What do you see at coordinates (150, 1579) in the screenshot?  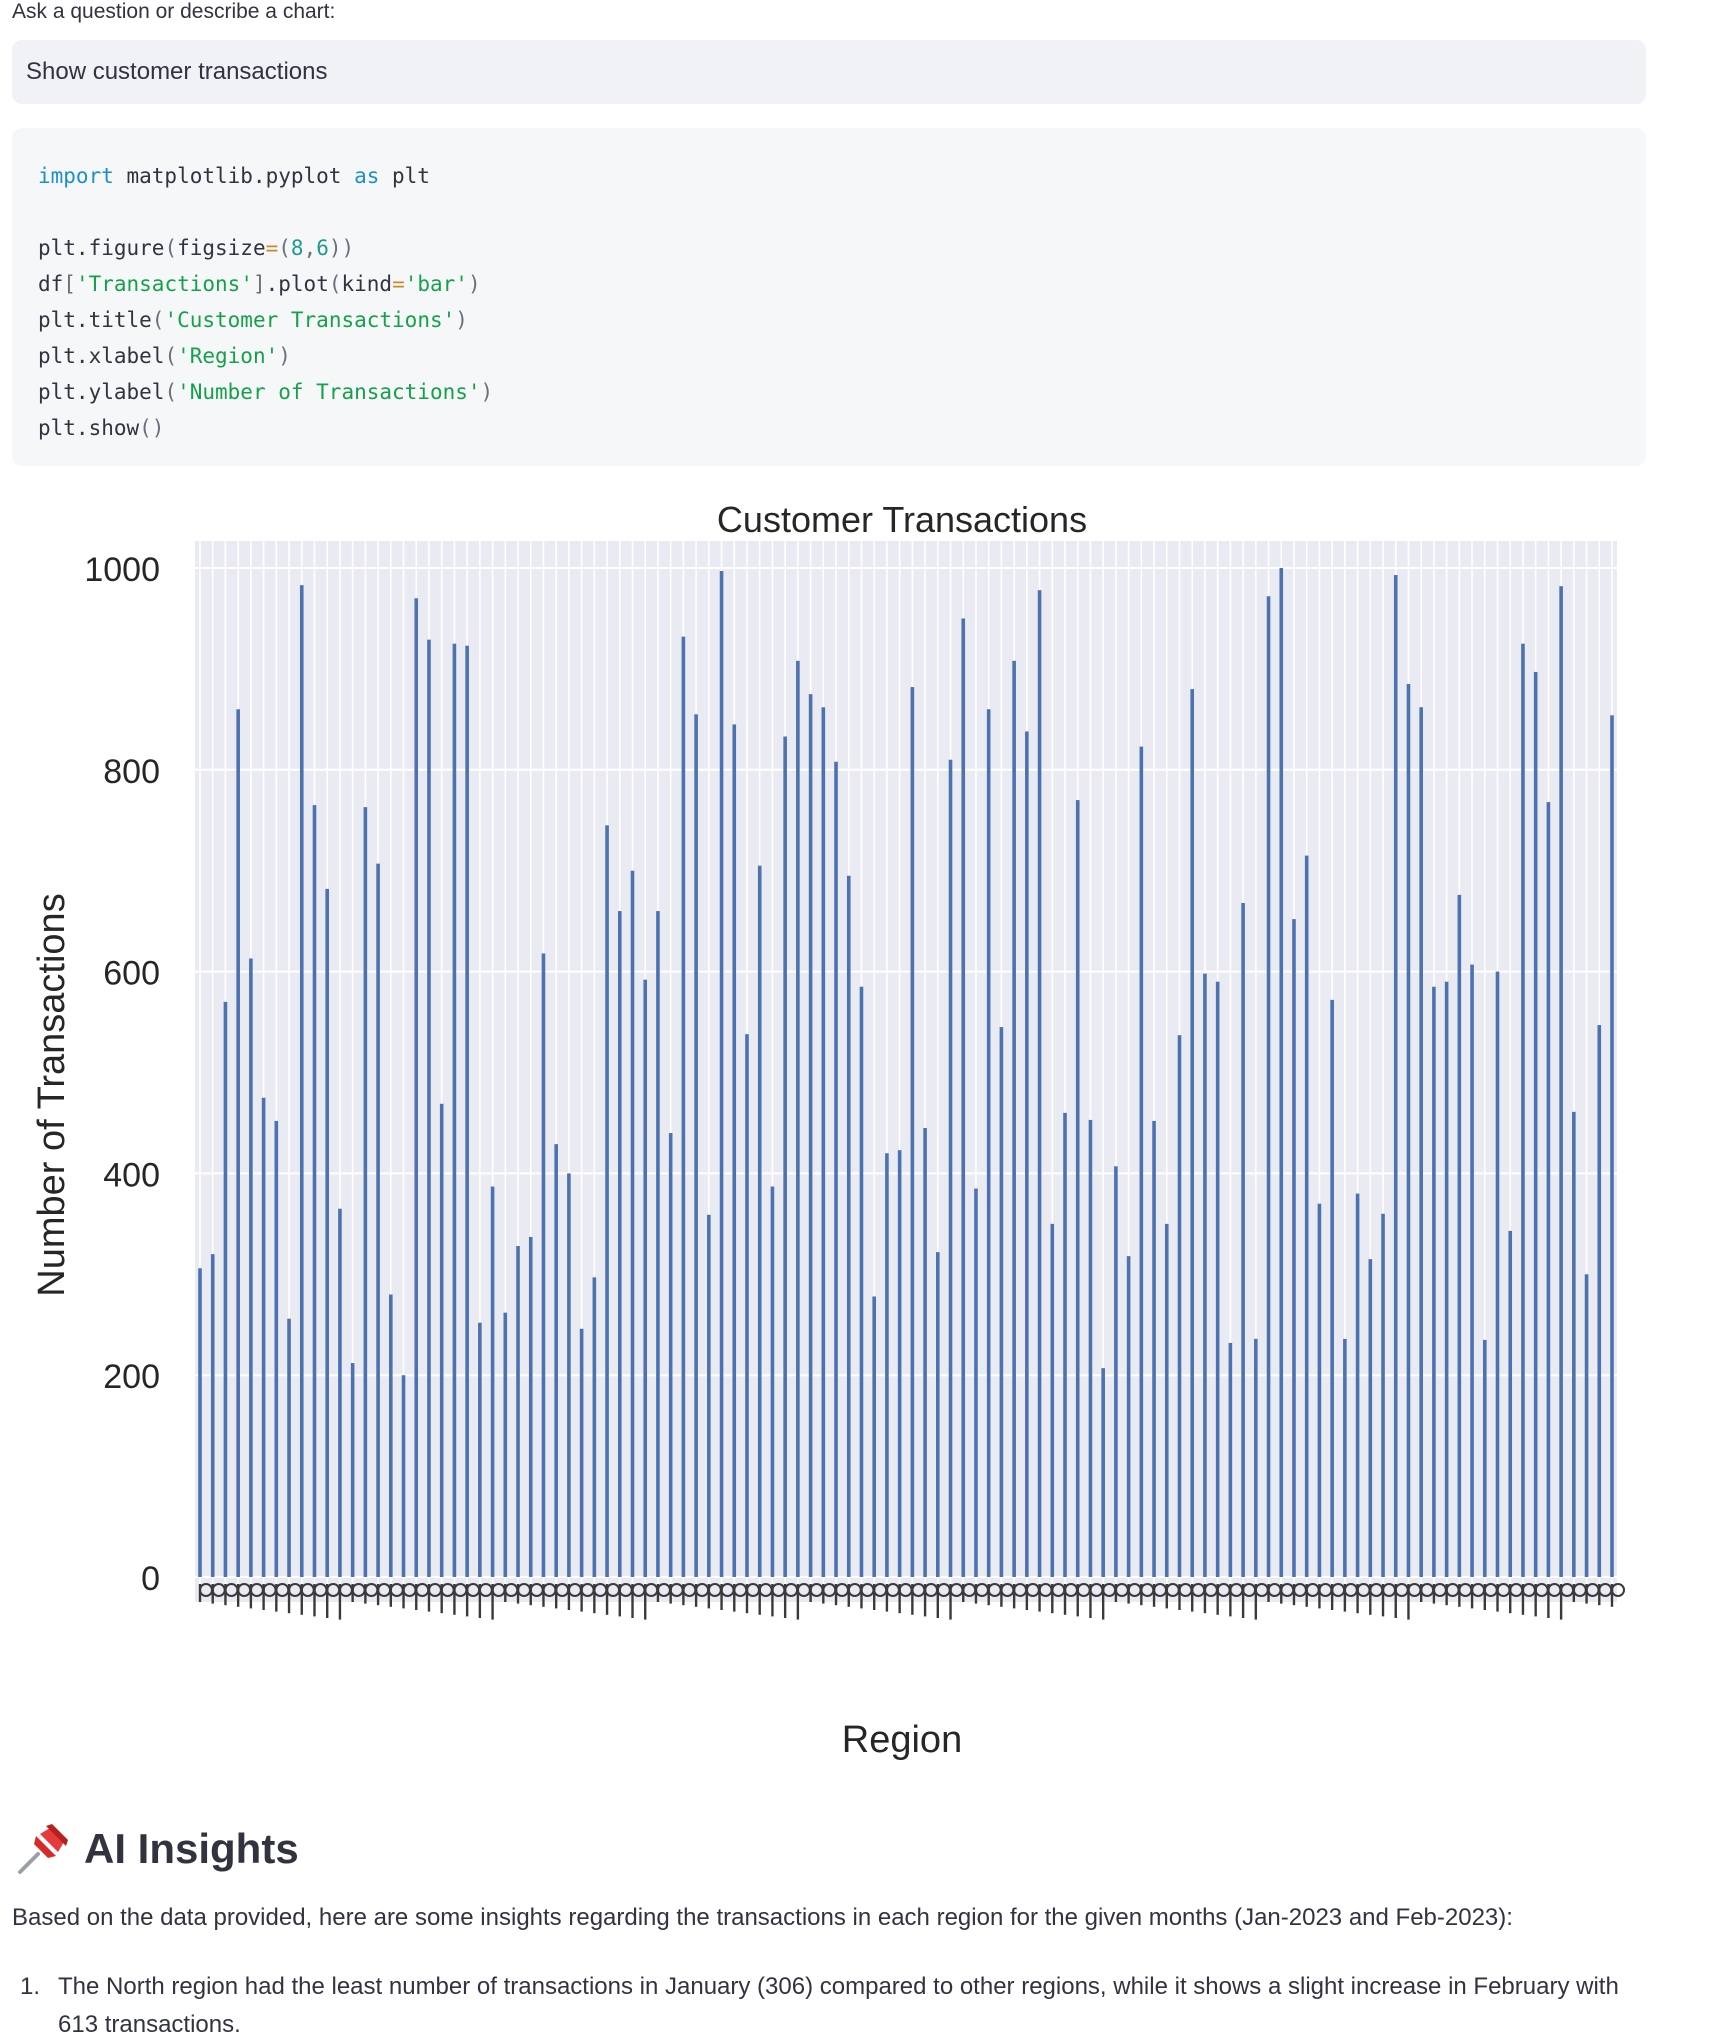 I see `y-tick-label: 0` at bounding box center [150, 1579].